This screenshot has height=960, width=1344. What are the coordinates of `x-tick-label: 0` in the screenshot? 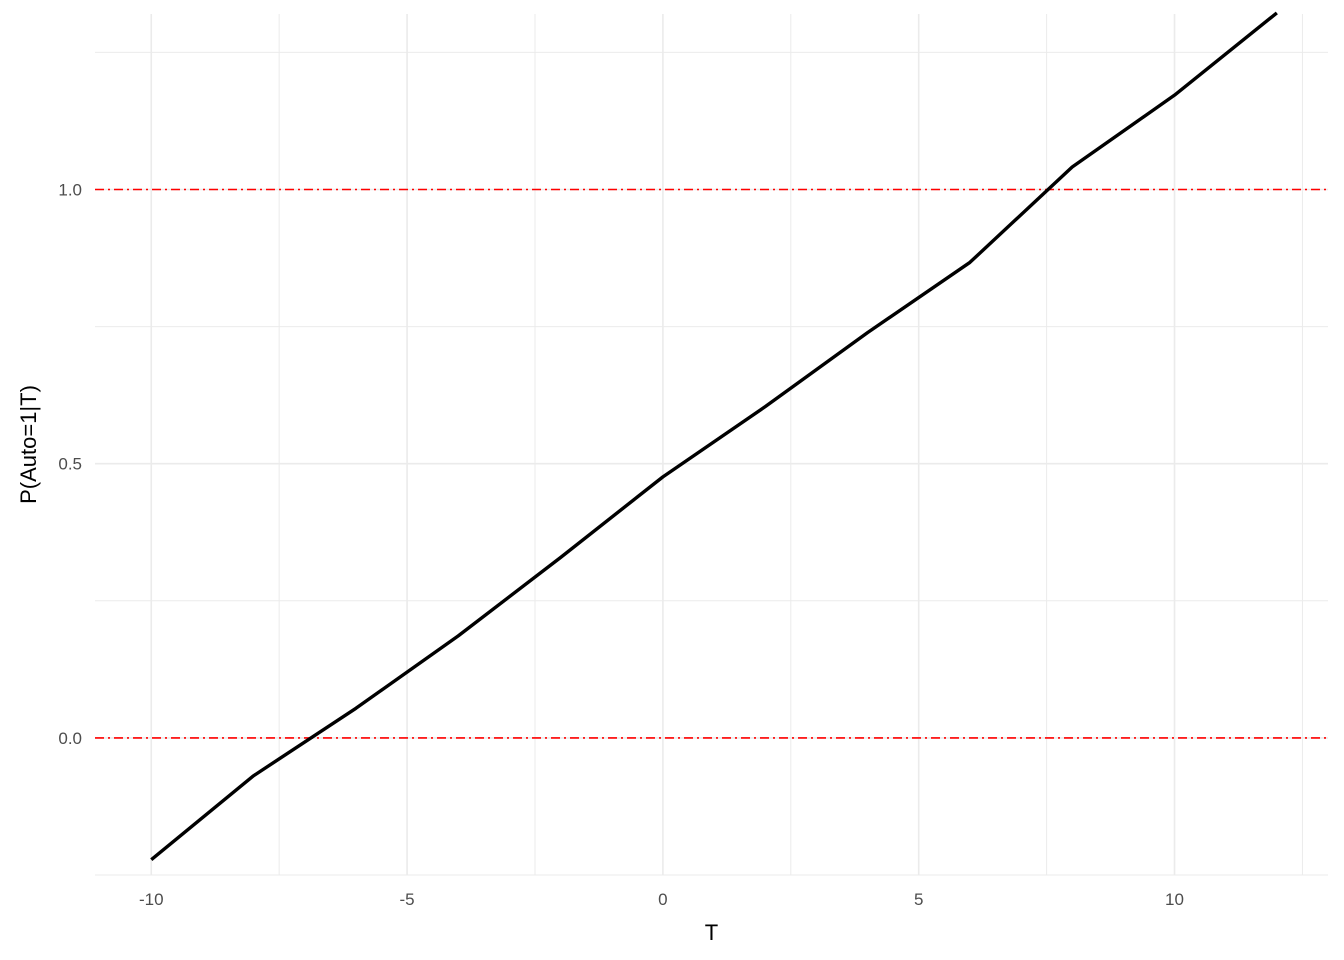 It's located at (662, 899).